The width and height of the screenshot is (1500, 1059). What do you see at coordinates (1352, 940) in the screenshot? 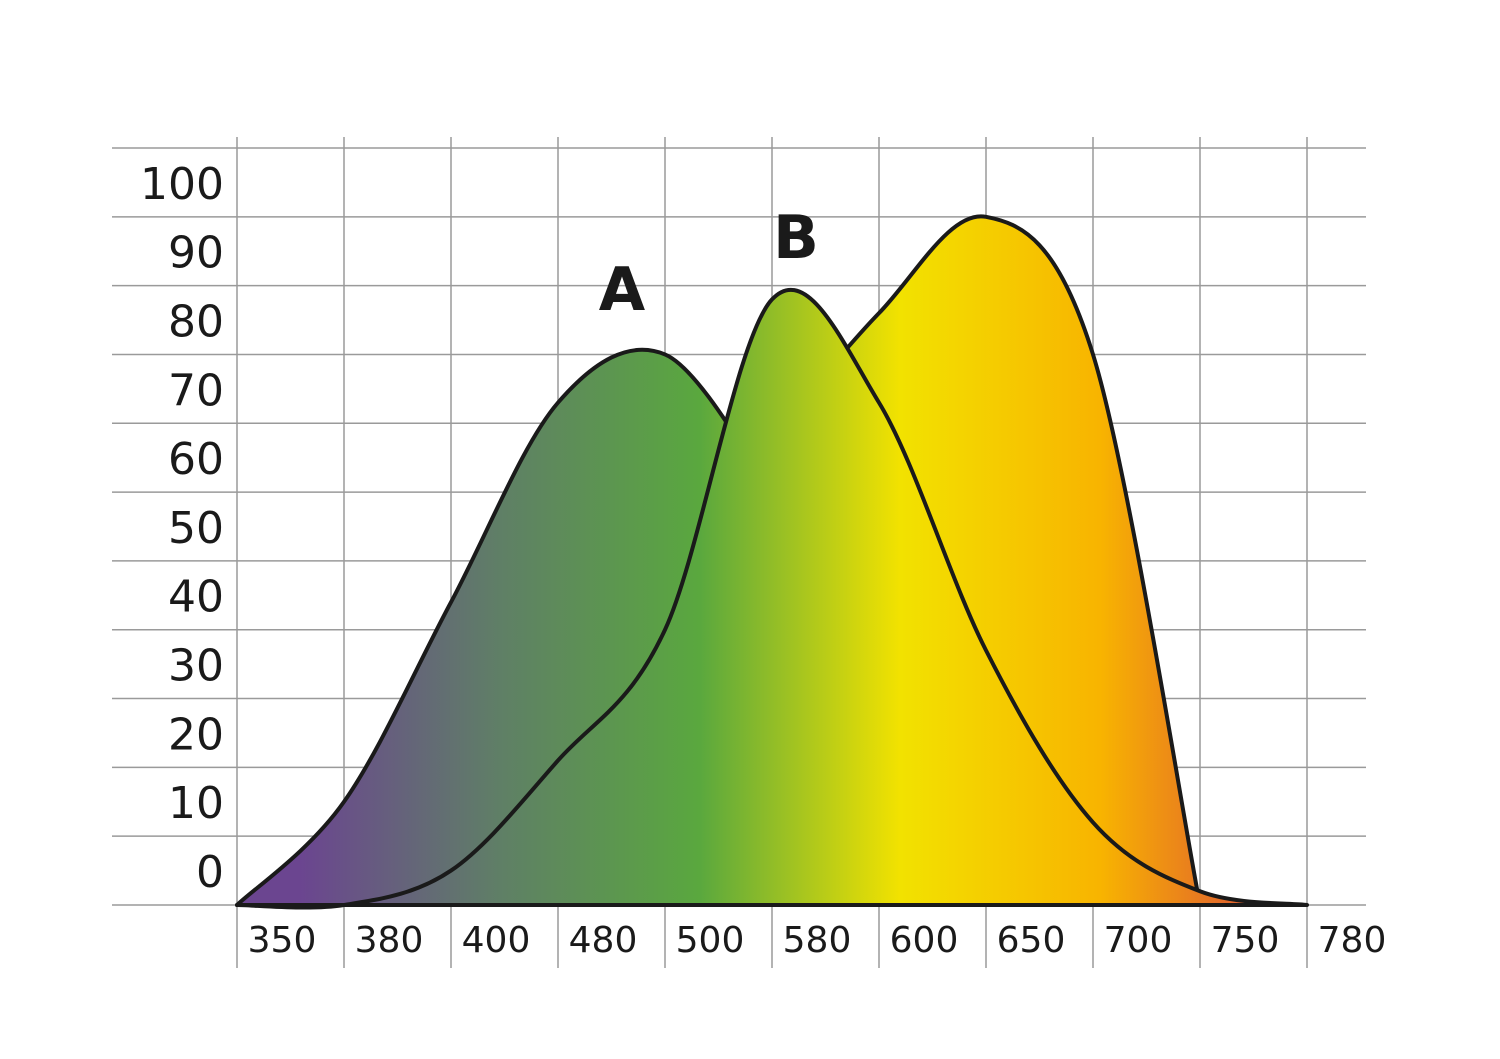
I see `x-tick-label: 780` at bounding box center [1352, 940].